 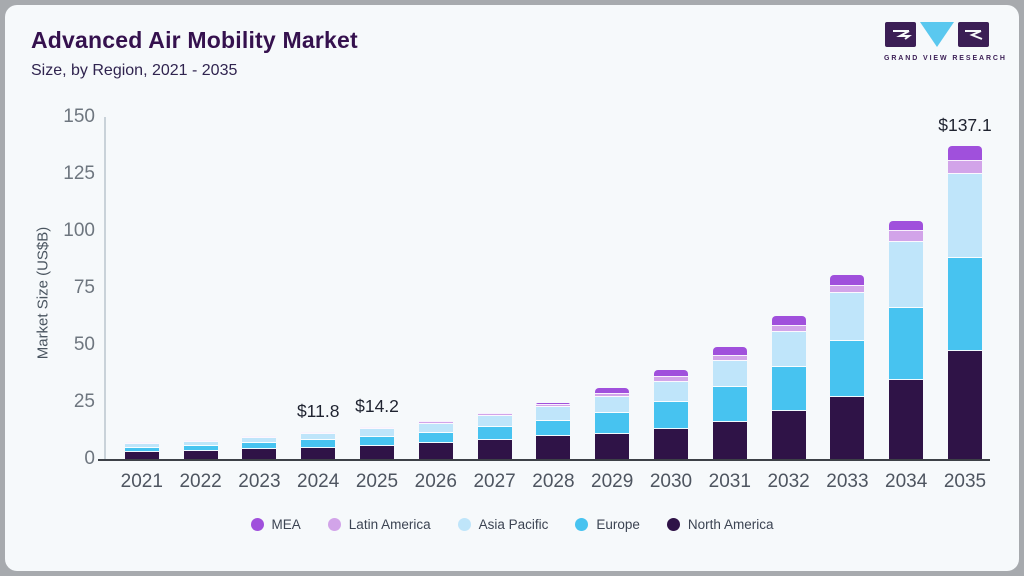 I want to click on bar-2021, so click(x=141, y=450).